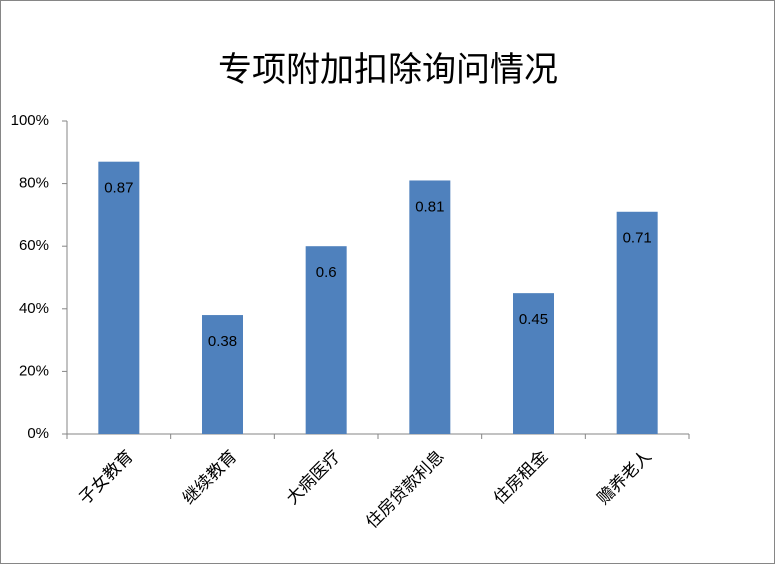 The width and height of the screenshot is (775, 564). What do you see at coordinates (388, 70) in the screenshot?
I see `chart-title: 专项附加扣除询问情况` at bounding box center [388, 70].